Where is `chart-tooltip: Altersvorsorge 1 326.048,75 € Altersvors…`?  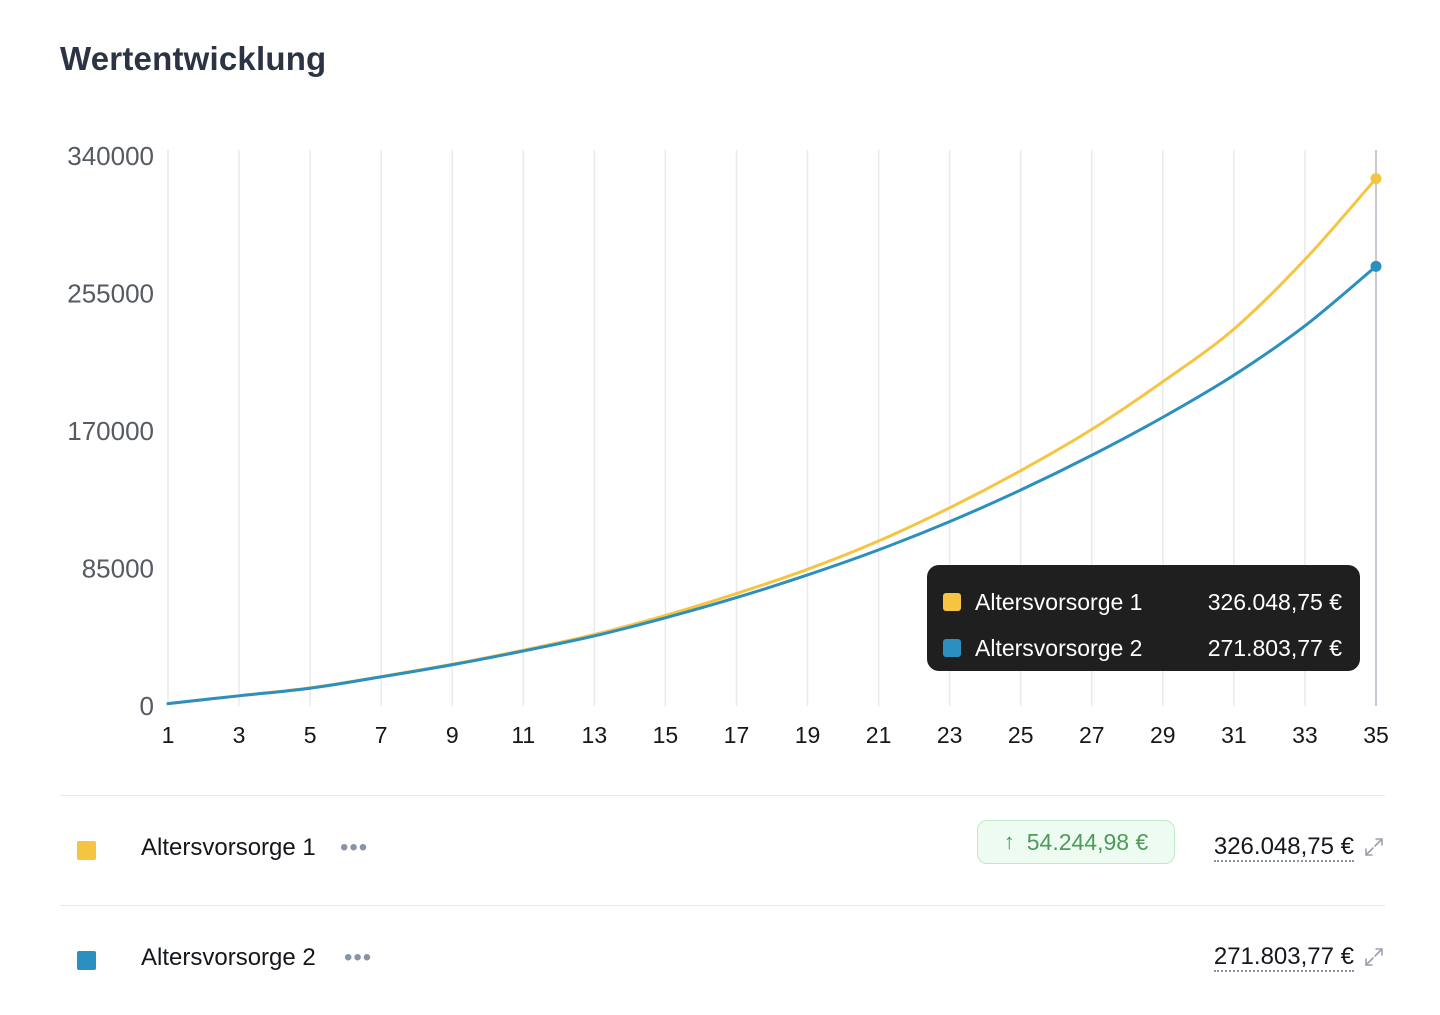
chart-tooltip: Altersvorsorge 1 326.048,75 € Altersvors… is located at coordinates (1143, 618).